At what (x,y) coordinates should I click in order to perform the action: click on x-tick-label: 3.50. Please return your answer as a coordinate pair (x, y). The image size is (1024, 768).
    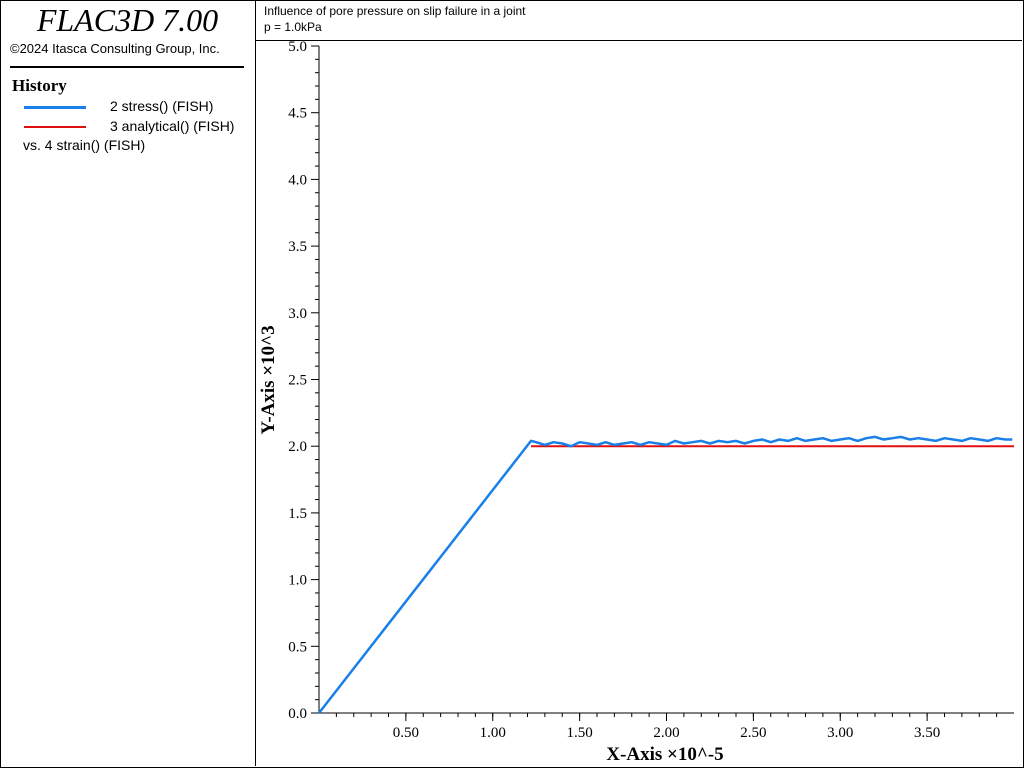
    Looking at the image, I should click on (927, 733).